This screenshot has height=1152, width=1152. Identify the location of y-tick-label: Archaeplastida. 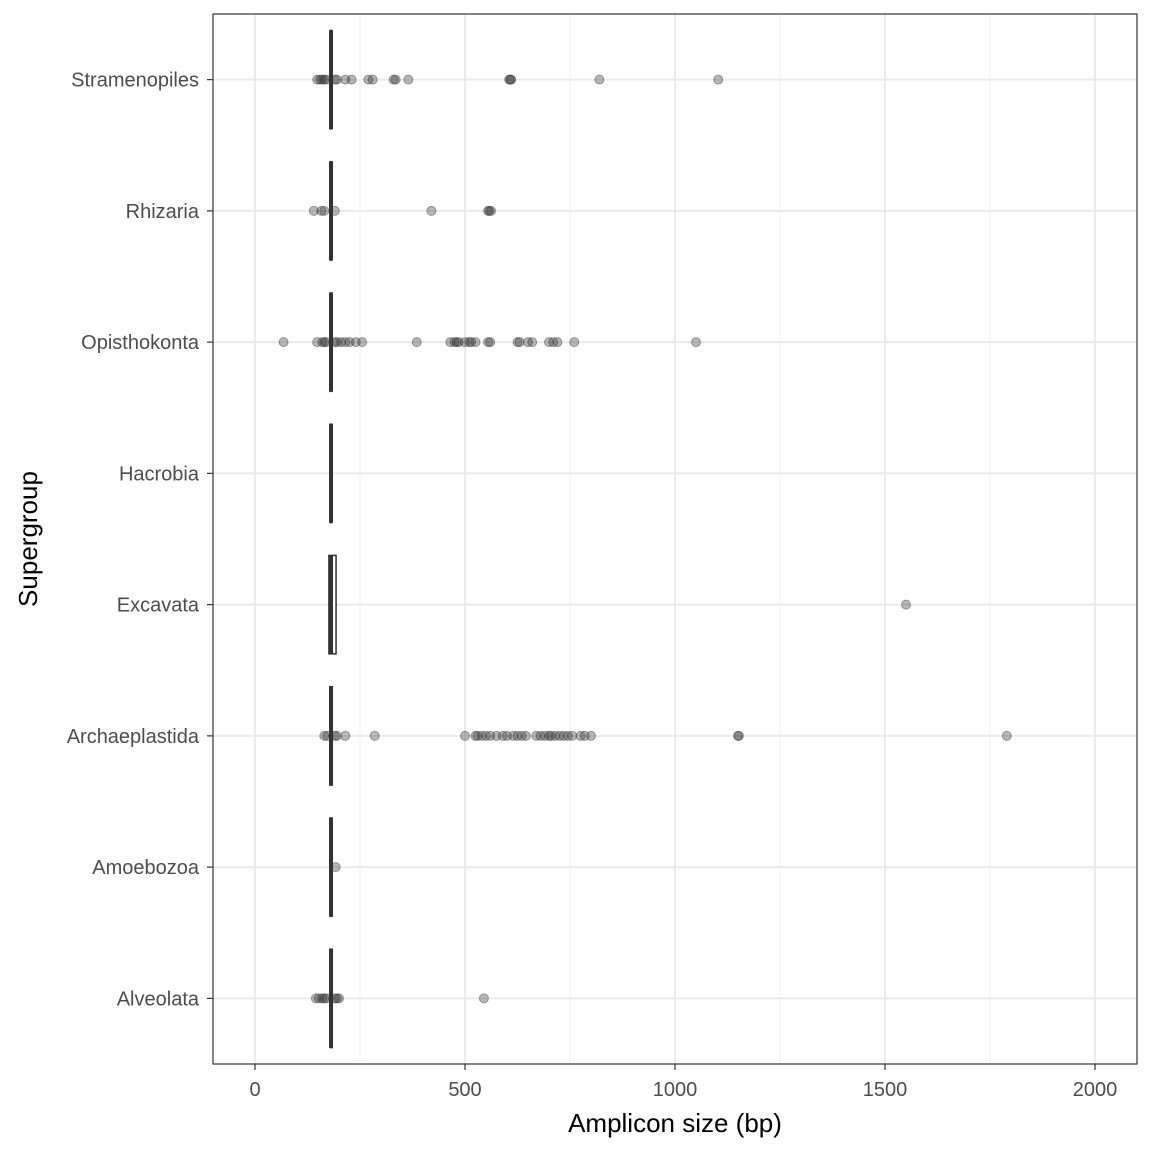
(133, 737).